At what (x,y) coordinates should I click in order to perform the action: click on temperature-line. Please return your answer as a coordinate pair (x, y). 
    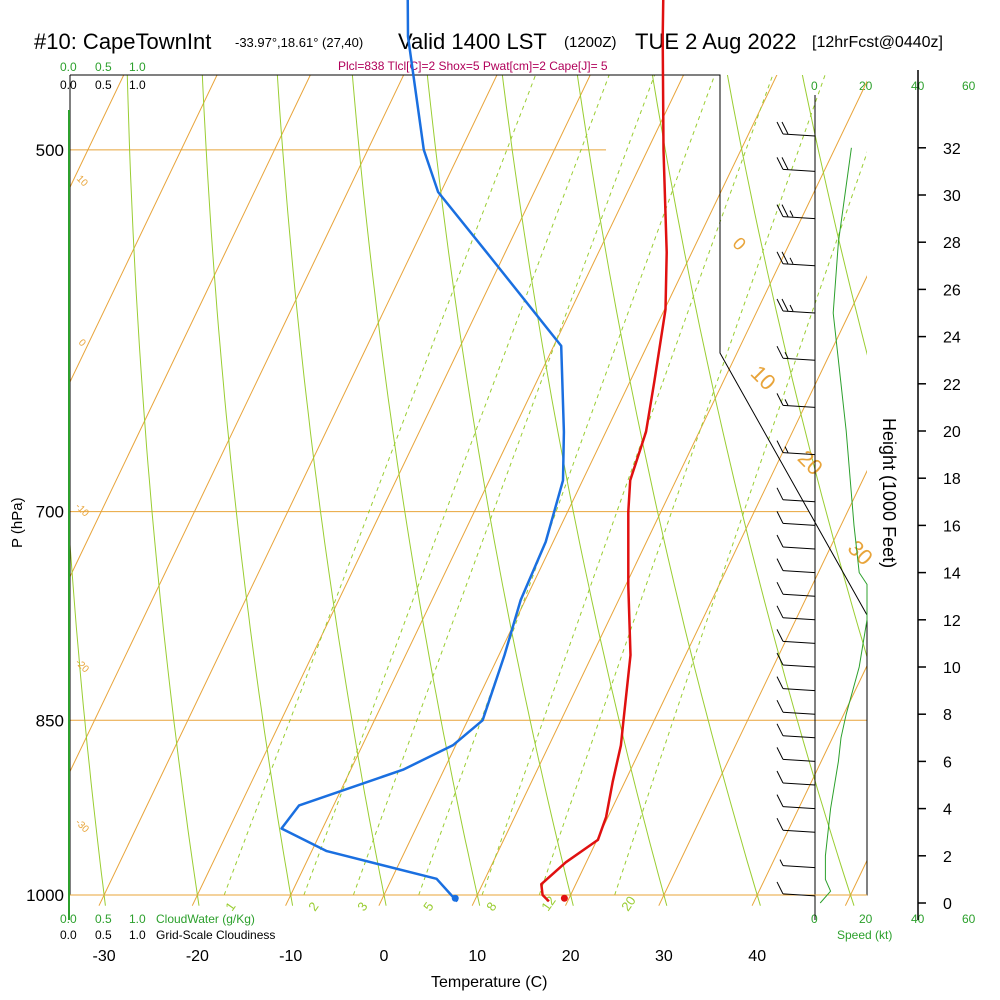
    Looking at the image, I should click on (604, 451).